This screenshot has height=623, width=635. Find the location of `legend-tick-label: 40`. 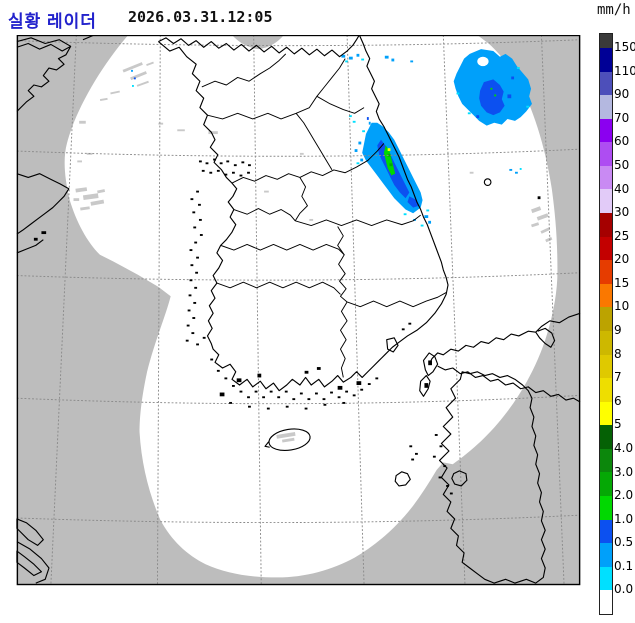

legend-tick-label: 40 is located at coordinates (622, 188).